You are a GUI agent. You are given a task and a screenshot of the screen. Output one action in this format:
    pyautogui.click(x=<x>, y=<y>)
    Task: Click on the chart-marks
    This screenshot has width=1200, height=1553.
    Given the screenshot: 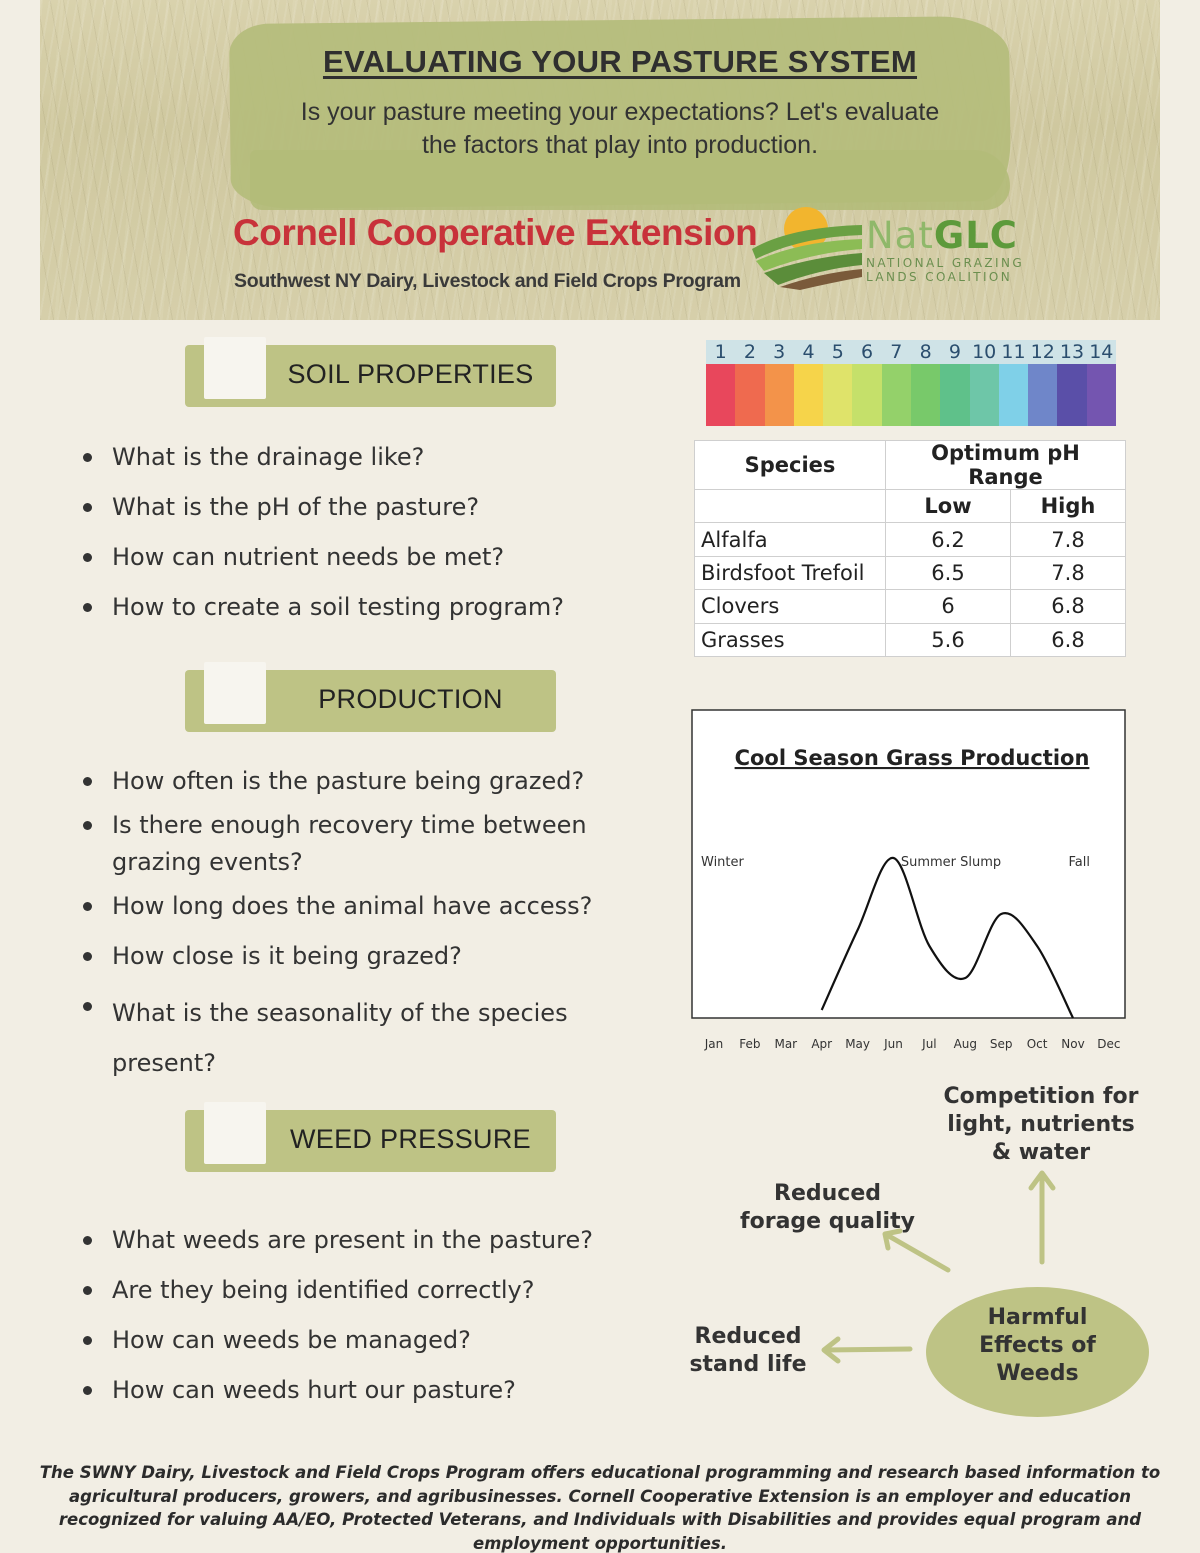 What is the action you would take?
    pyautogui.click(x=947, y=937)
    